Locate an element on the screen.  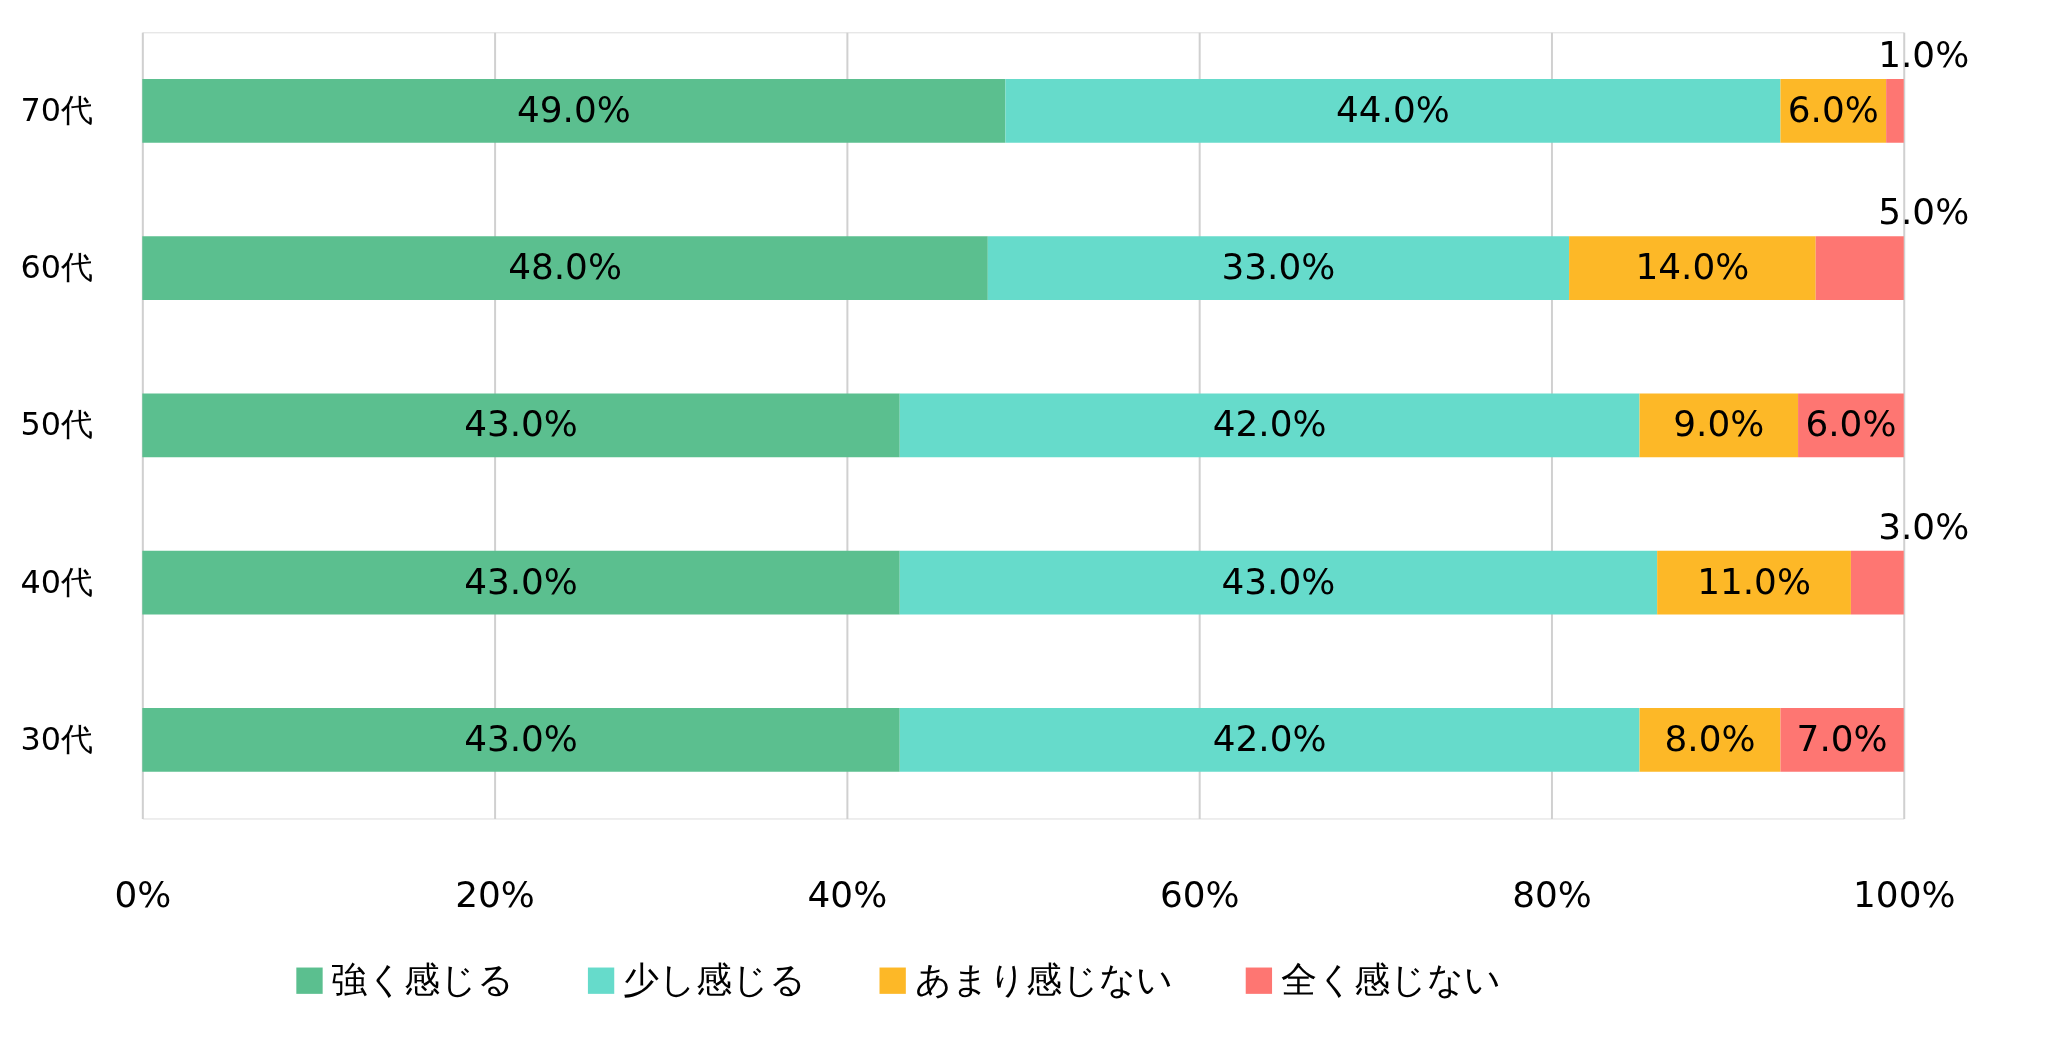
data-label: 9.0% is located at coordinates (1719, 424).